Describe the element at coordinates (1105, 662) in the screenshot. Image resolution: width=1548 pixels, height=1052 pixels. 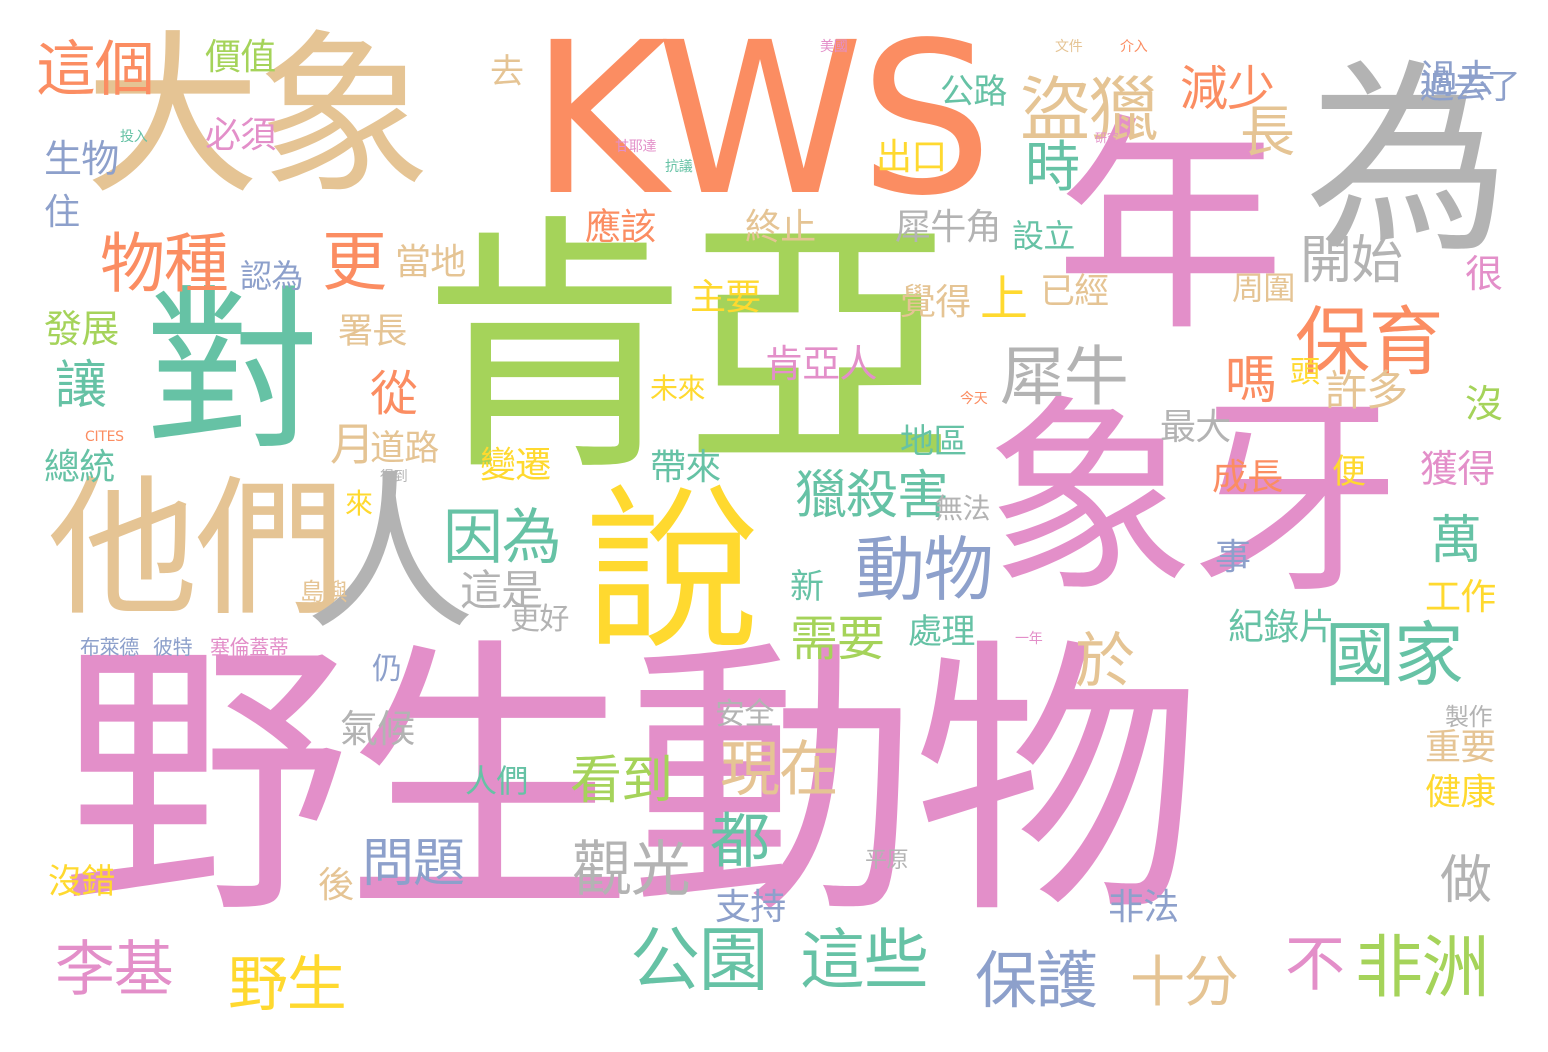
I see `cloud-word: 於` at that location.